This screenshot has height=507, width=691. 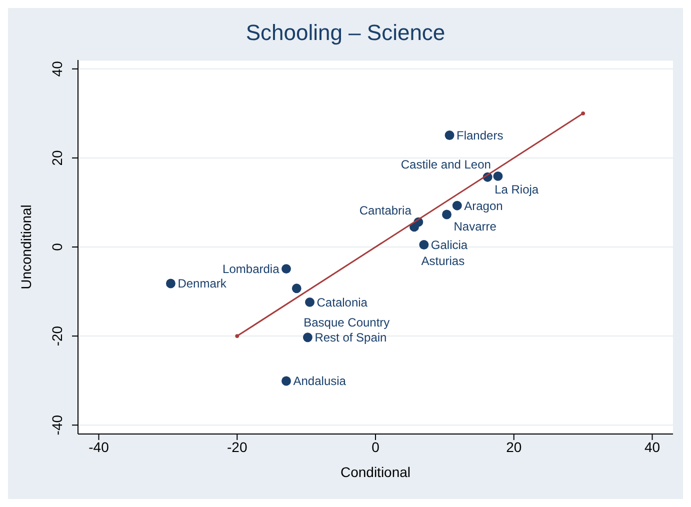 I want to click on x-tick-label: 20, so click(x=514, y=446).